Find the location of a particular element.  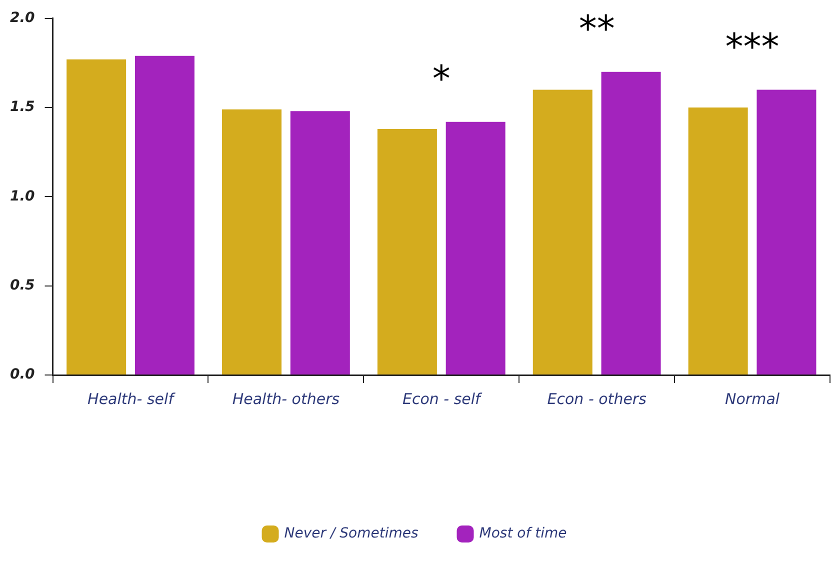

y-tick-label: 0.0 is located at coordinates (23, 374).